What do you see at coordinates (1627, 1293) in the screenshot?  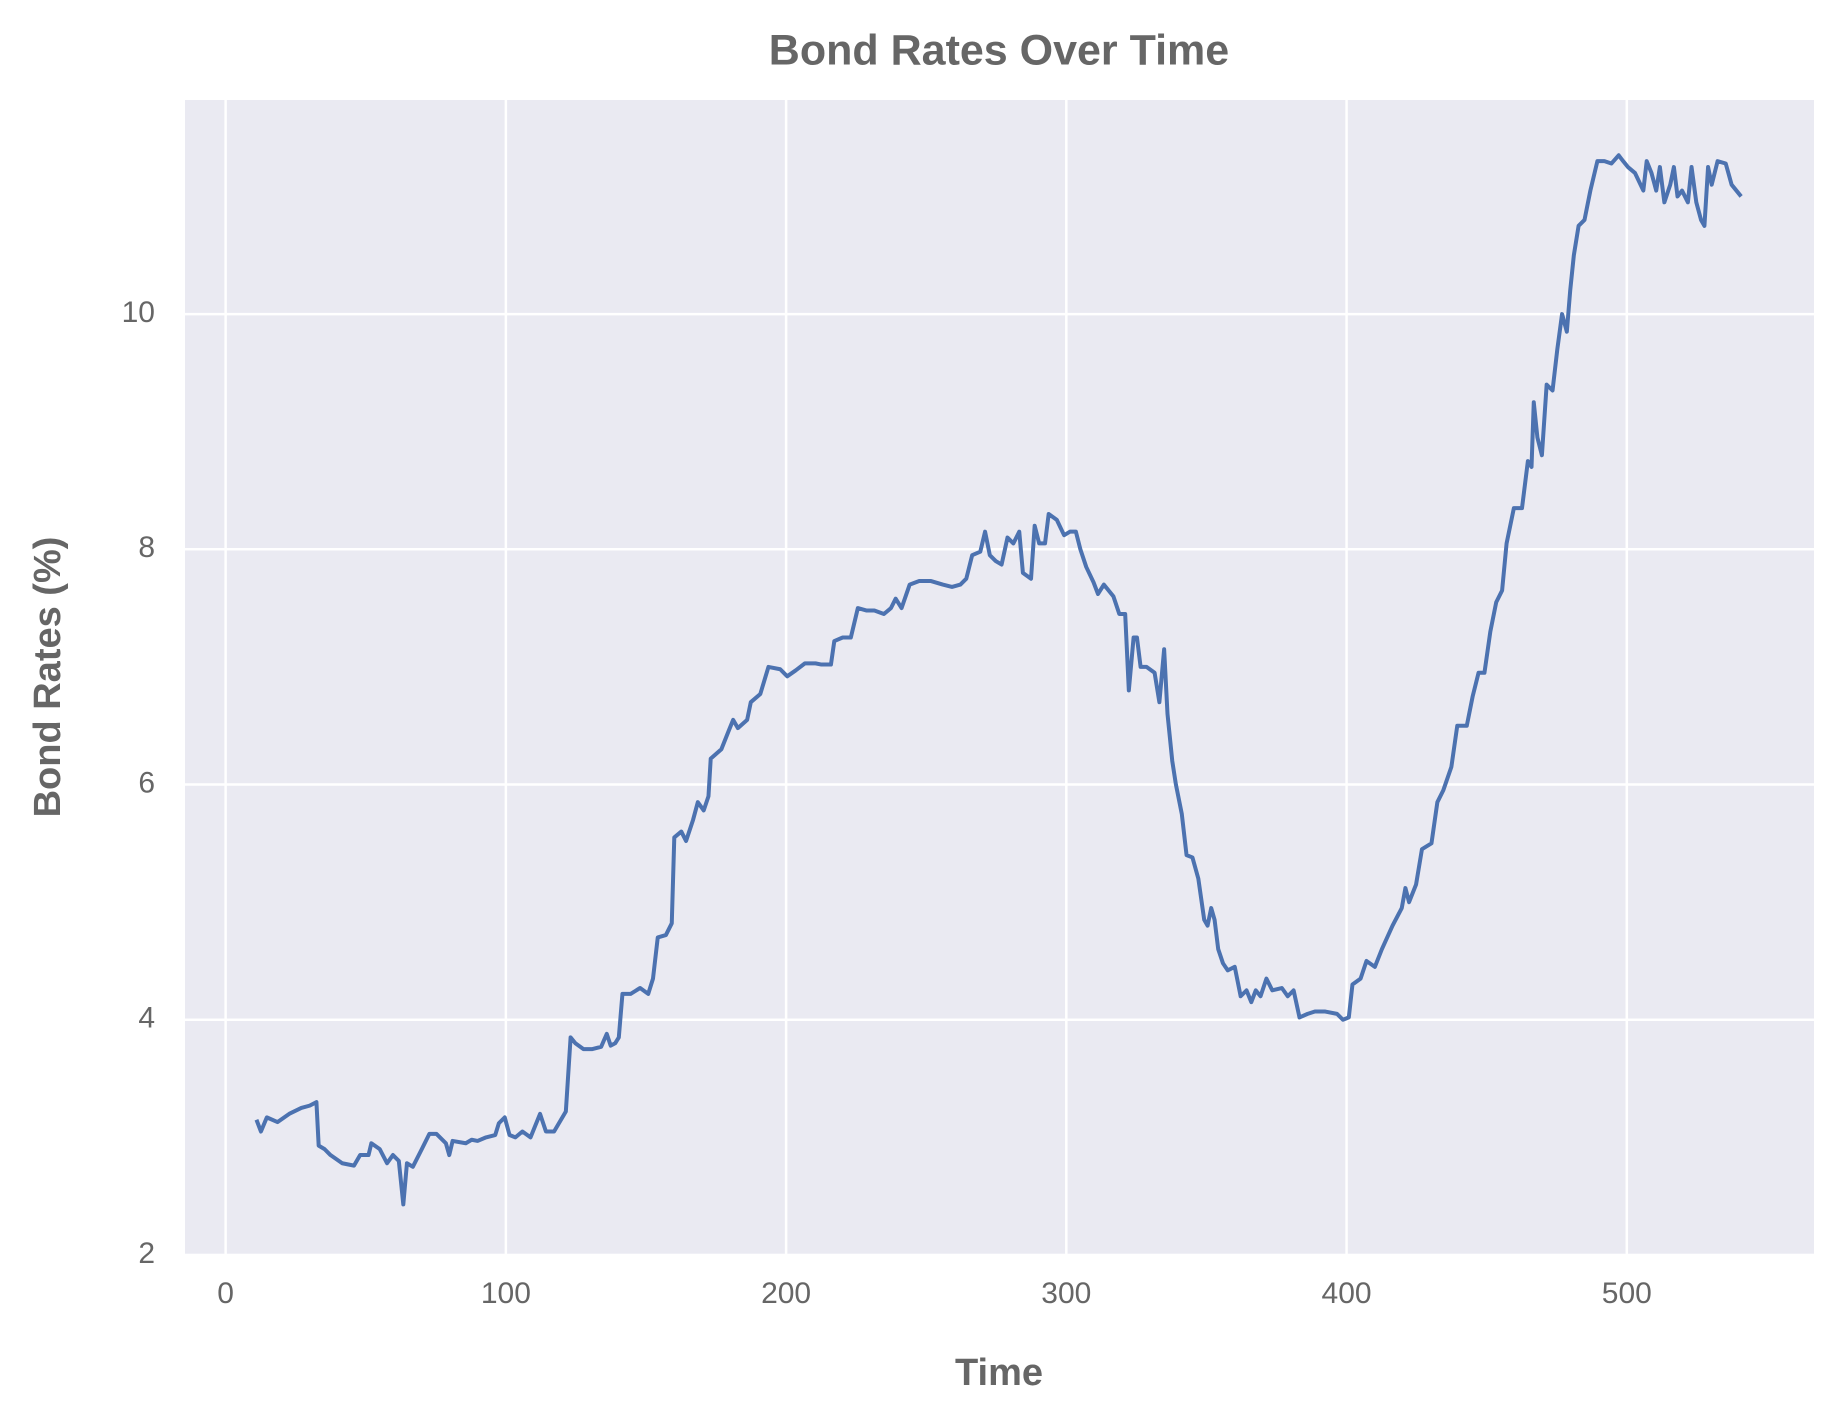 I see `x-tick-label: 500` at bounding box center [1627, 1293].